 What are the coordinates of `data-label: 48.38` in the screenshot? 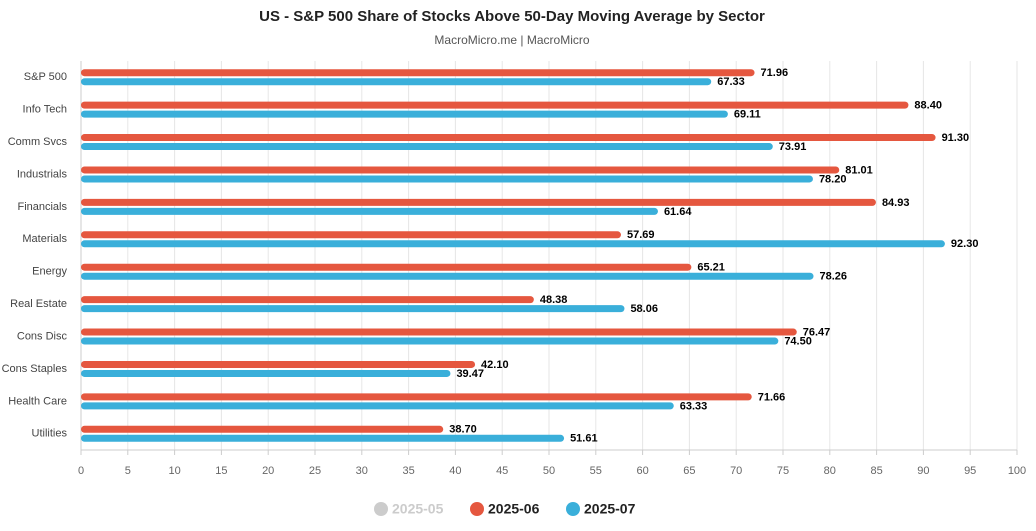 It's located at (554, 300).